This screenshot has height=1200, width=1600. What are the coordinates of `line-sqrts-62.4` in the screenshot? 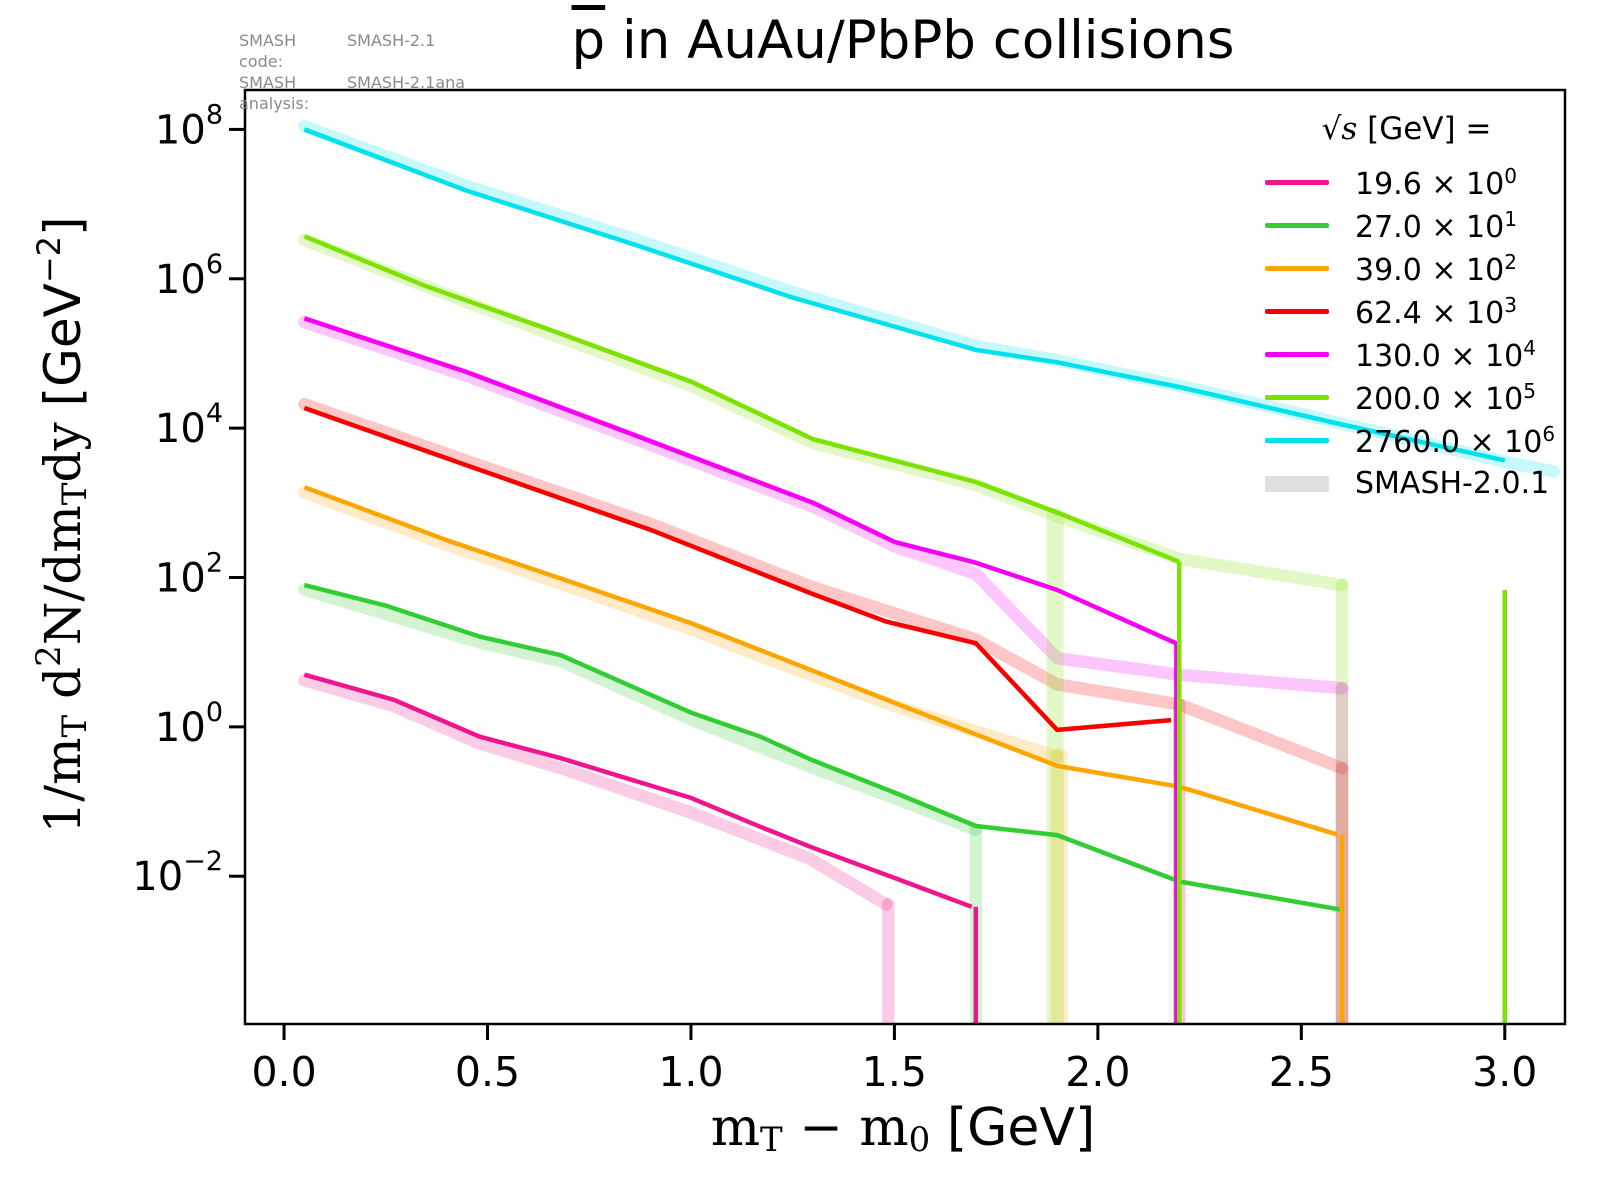 It's located at (737, 569).